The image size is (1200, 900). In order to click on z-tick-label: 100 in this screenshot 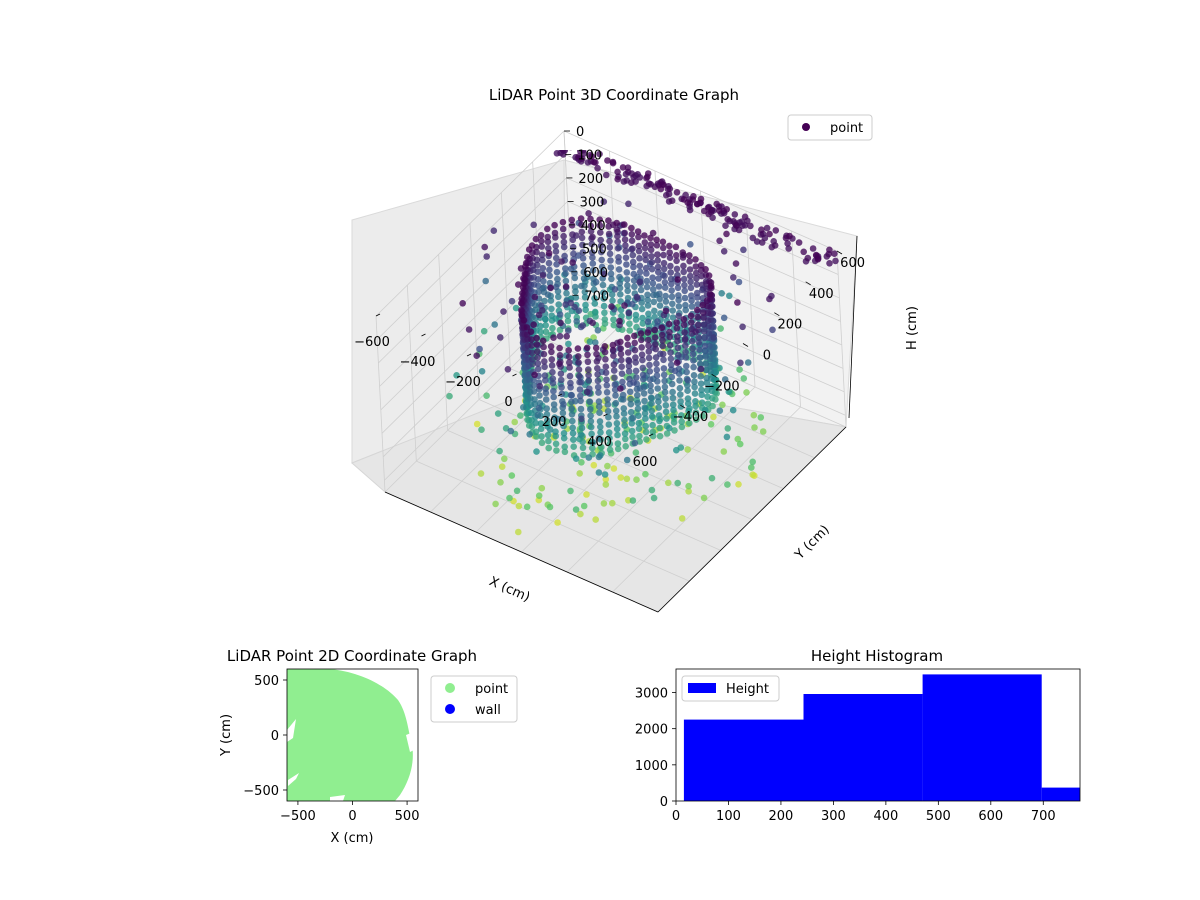, I will do `click(589, 156)`.